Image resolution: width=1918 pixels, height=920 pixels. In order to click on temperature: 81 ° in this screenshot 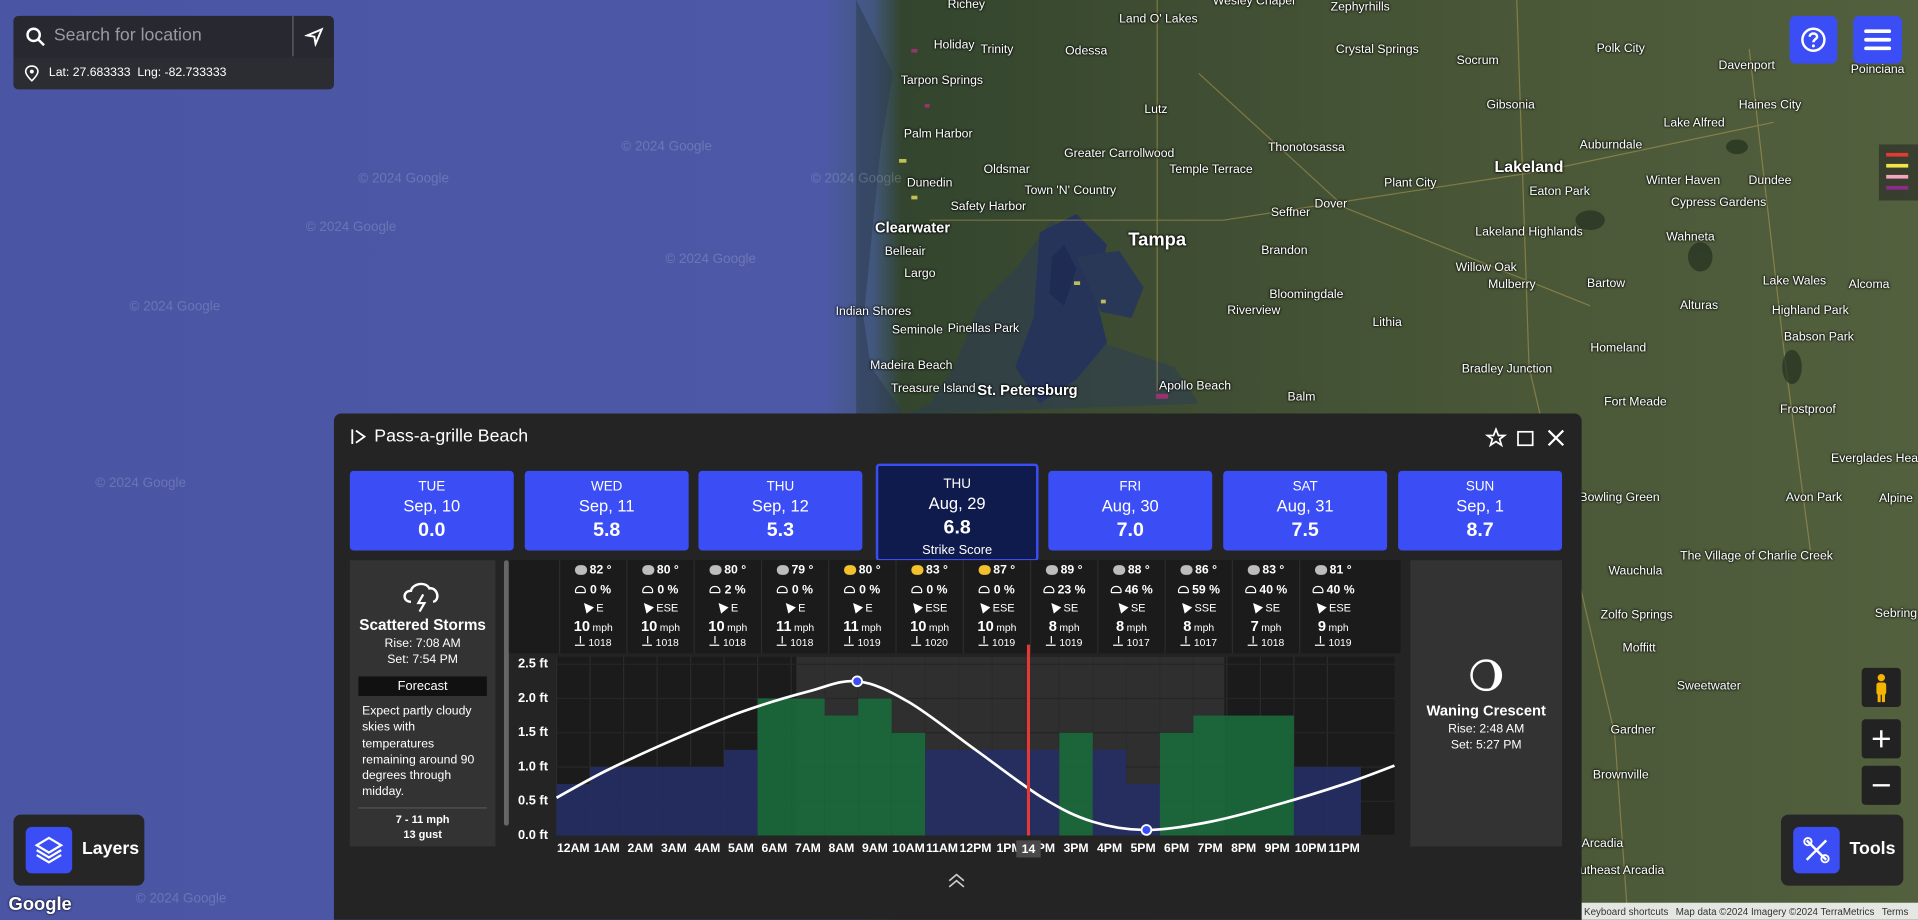, I will do `click(1340, 570)`.